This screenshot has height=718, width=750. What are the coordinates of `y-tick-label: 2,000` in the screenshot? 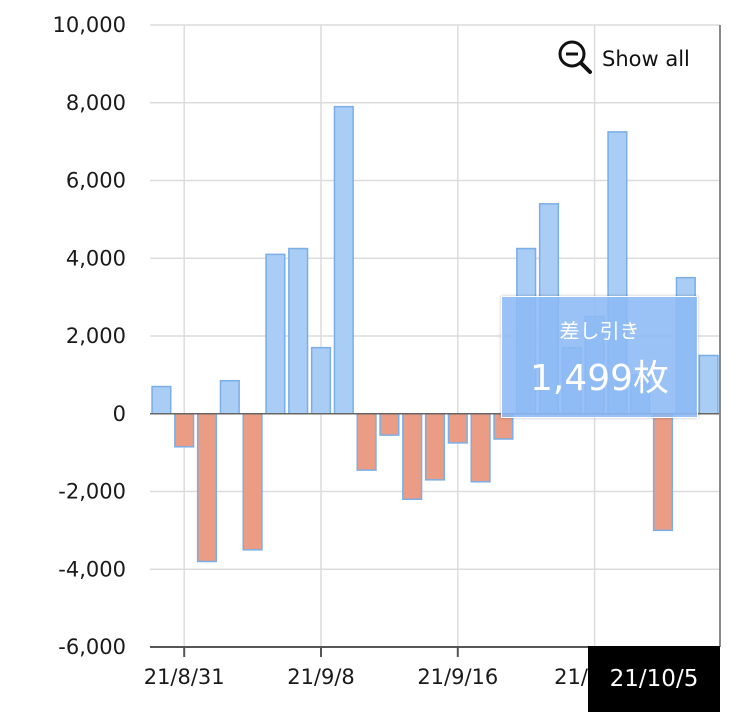 It's located at (96, 336).